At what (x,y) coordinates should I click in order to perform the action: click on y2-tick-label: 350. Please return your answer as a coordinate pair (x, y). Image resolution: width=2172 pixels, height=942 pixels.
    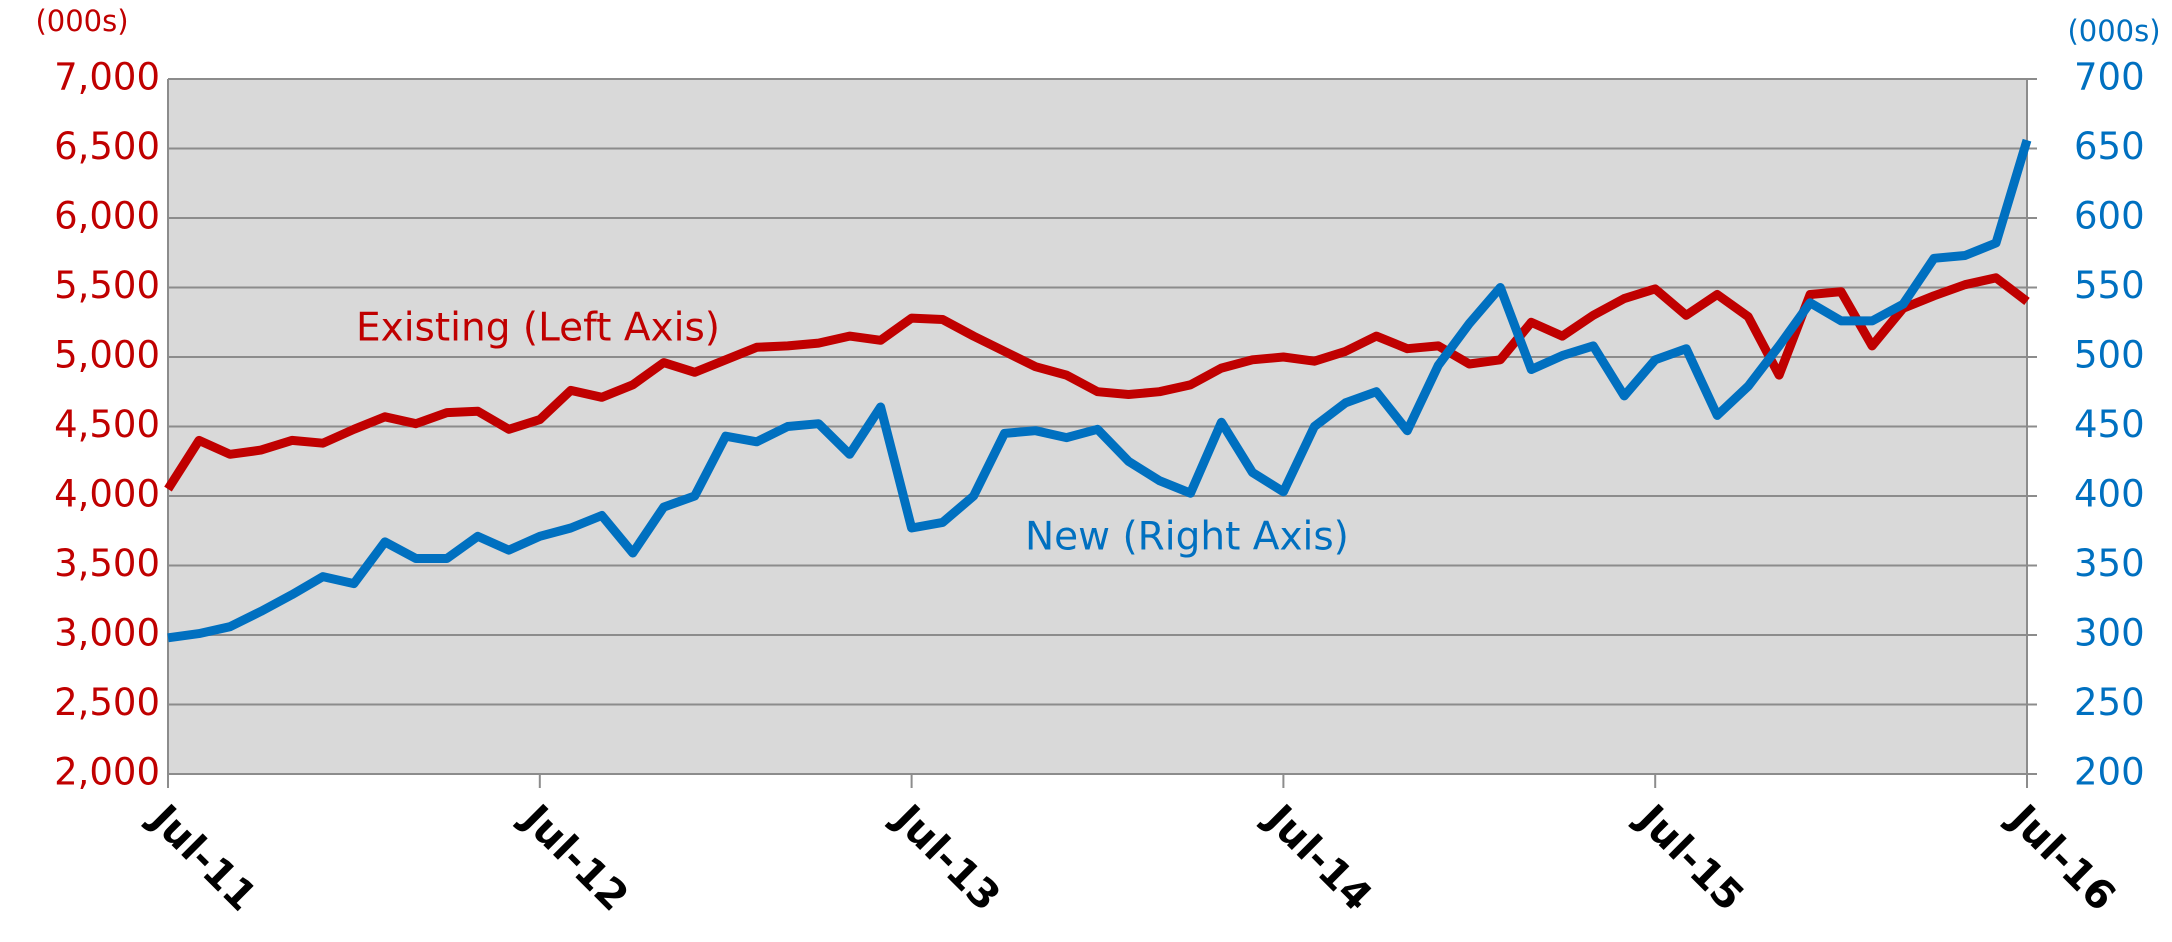
    Looking at the image, I should click on (2109, 563).